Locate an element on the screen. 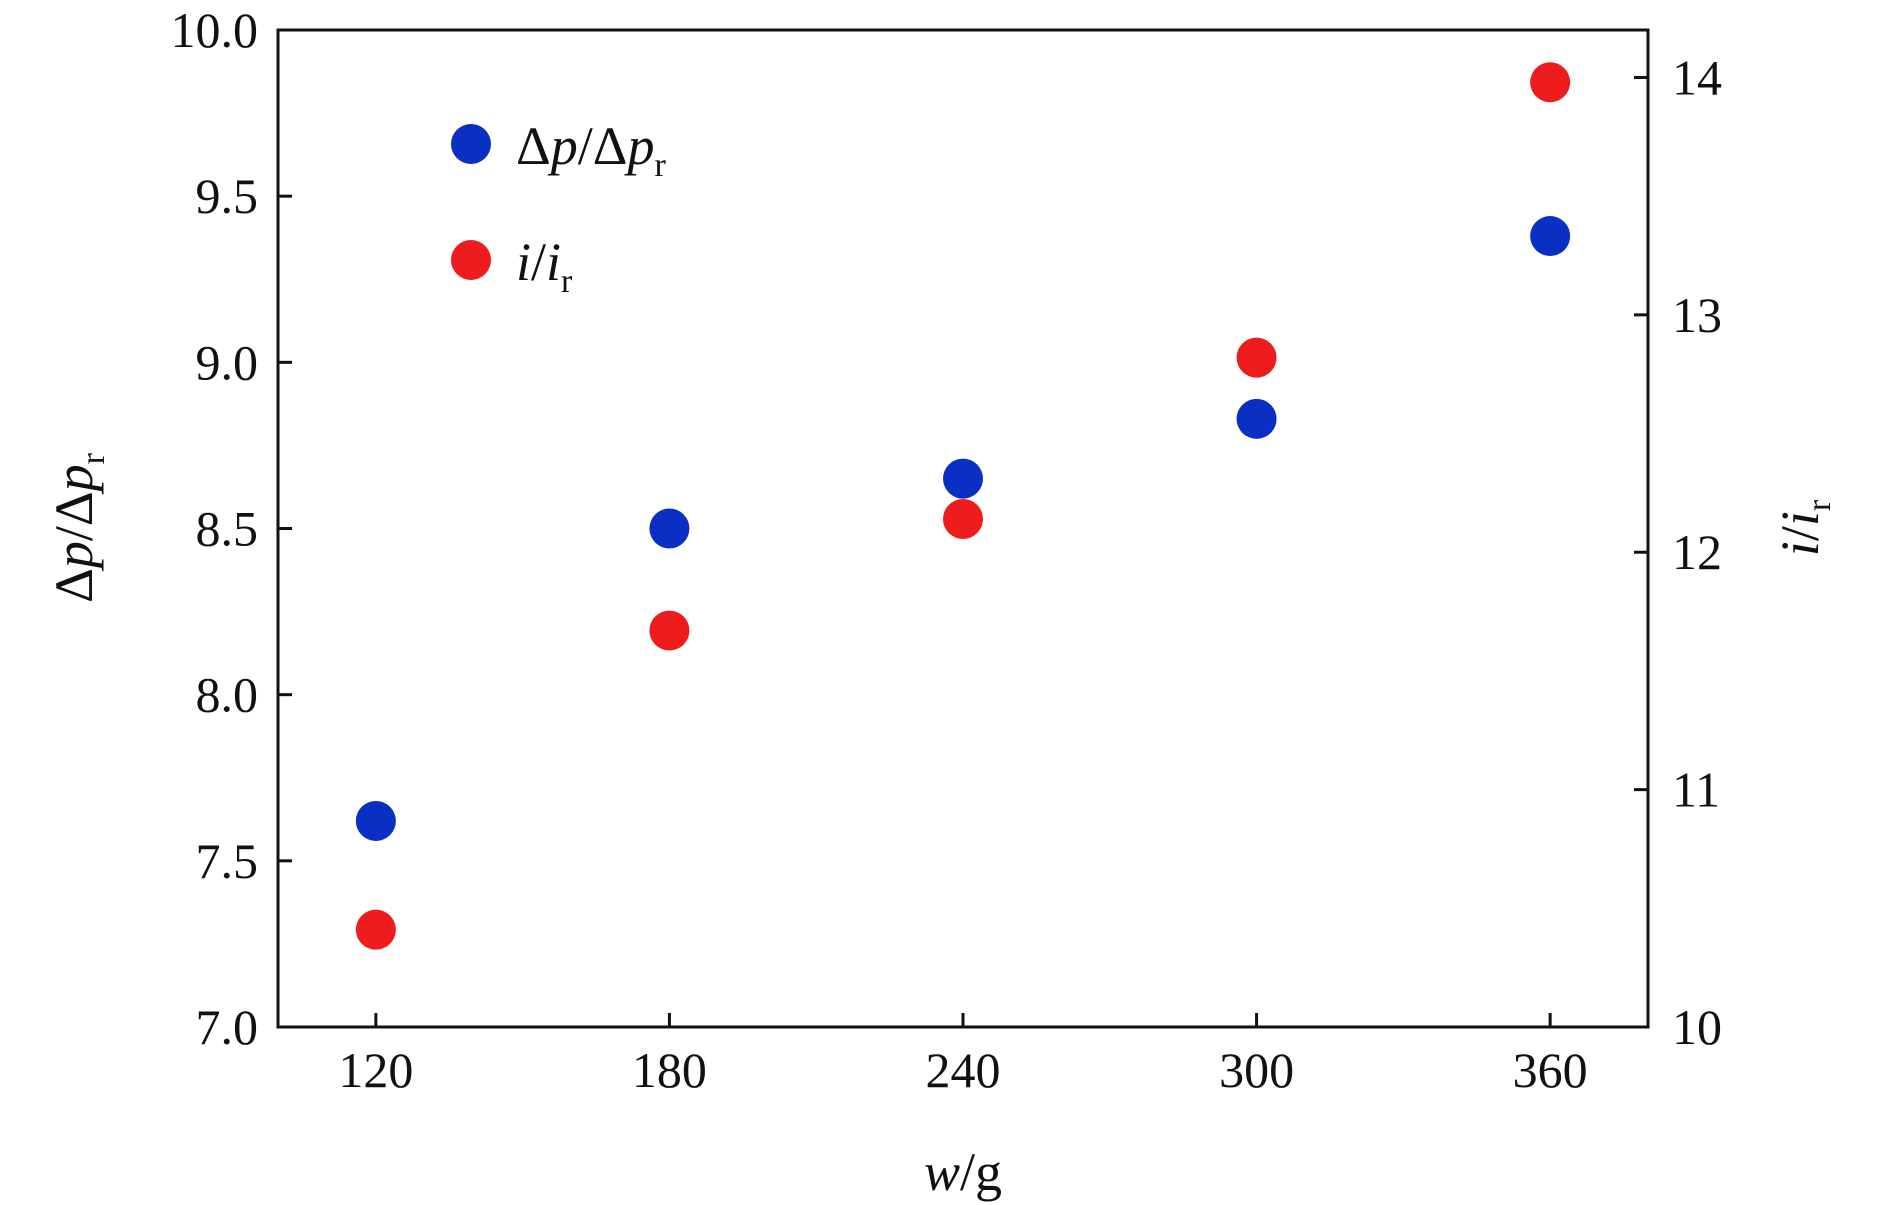 This screenshot has width=1890, height=1205. right-y-tick-label: 12 is located at coordinates (1697, 552).